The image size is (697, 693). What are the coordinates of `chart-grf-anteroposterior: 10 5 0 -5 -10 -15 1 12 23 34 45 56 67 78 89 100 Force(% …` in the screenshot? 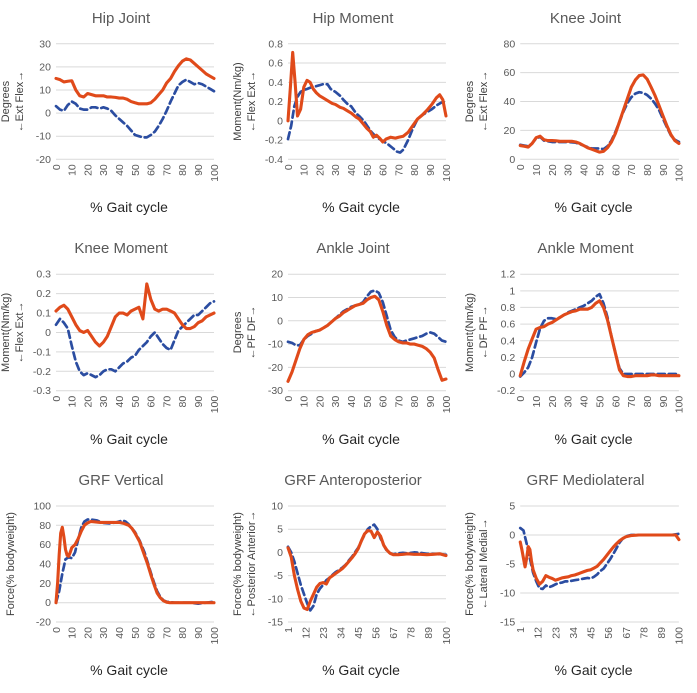 It's located at (348, 577).